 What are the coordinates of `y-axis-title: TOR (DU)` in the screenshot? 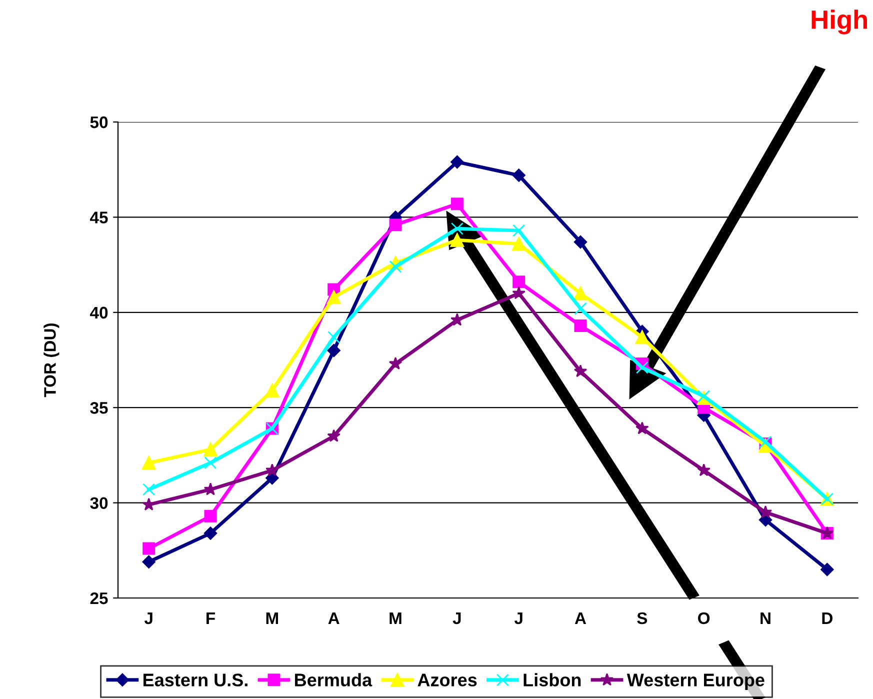 It's located at (52, 360).